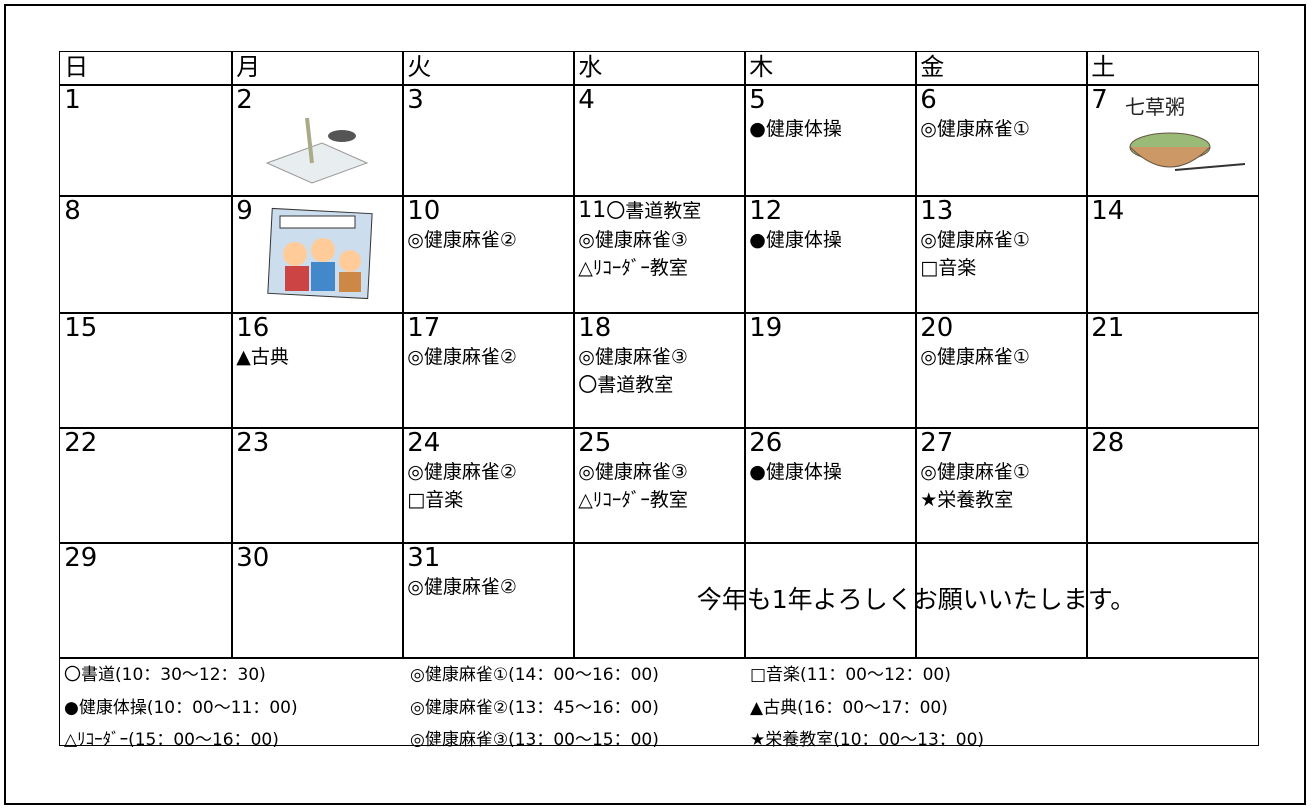 The width and height of the screenshot is (1312, 809). I want to click on day-number: 24, so click(424, 443).